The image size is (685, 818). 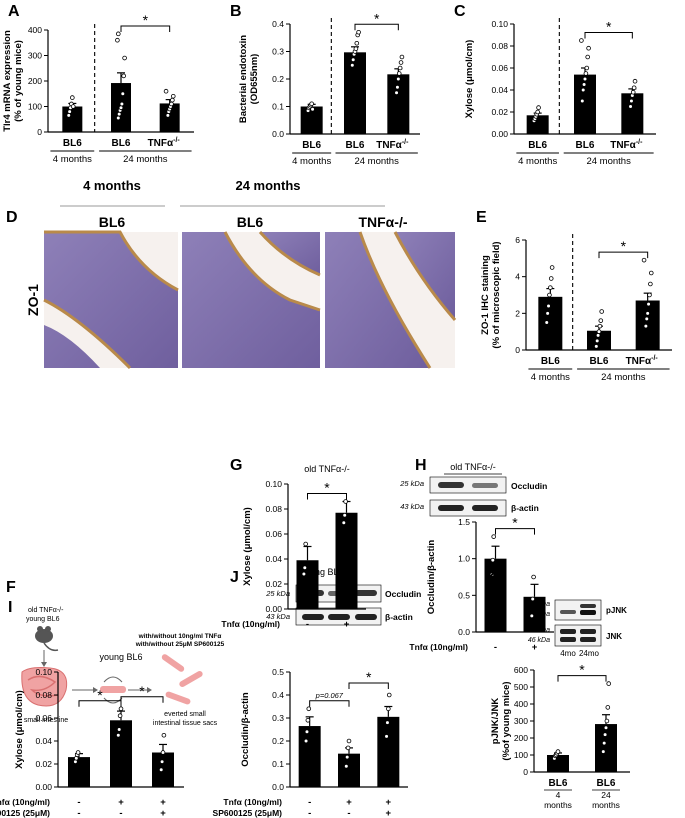 What do you see at coordinates (43, 695) in the screenshot?
I see `y-tick-label: 0.08` at bounding box center [43, 695].